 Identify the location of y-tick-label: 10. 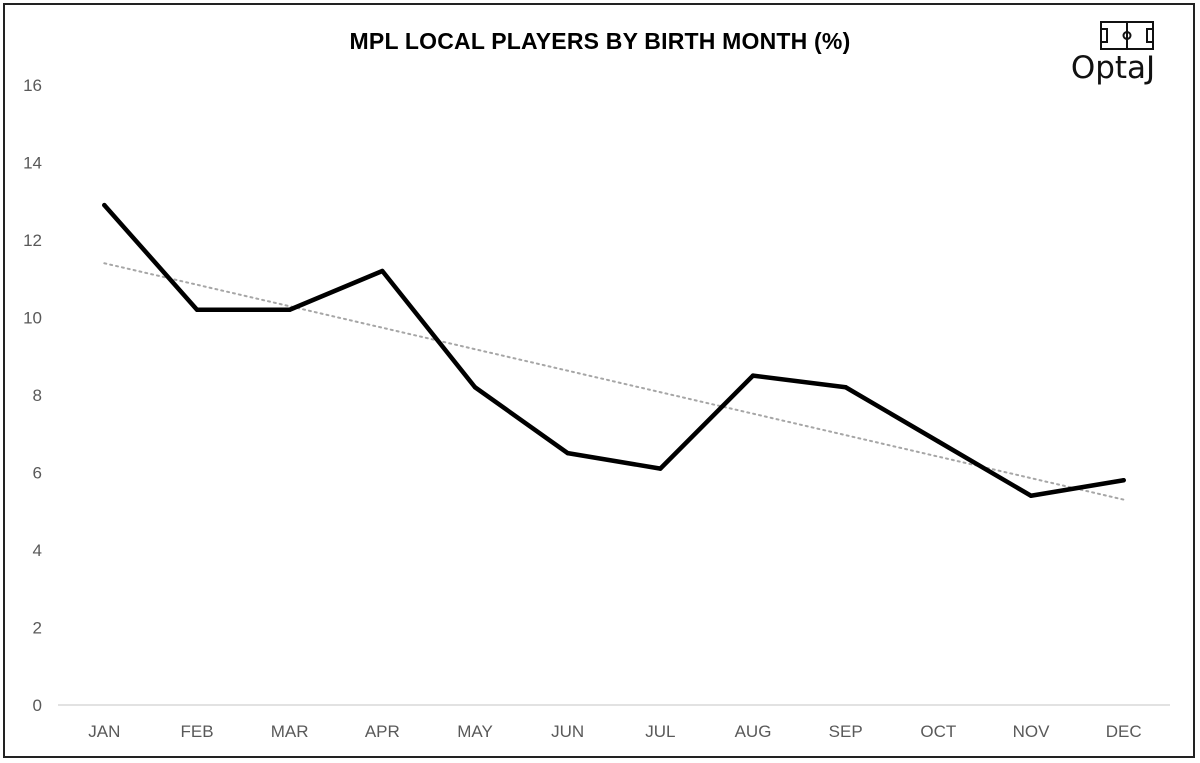
(32, 318).